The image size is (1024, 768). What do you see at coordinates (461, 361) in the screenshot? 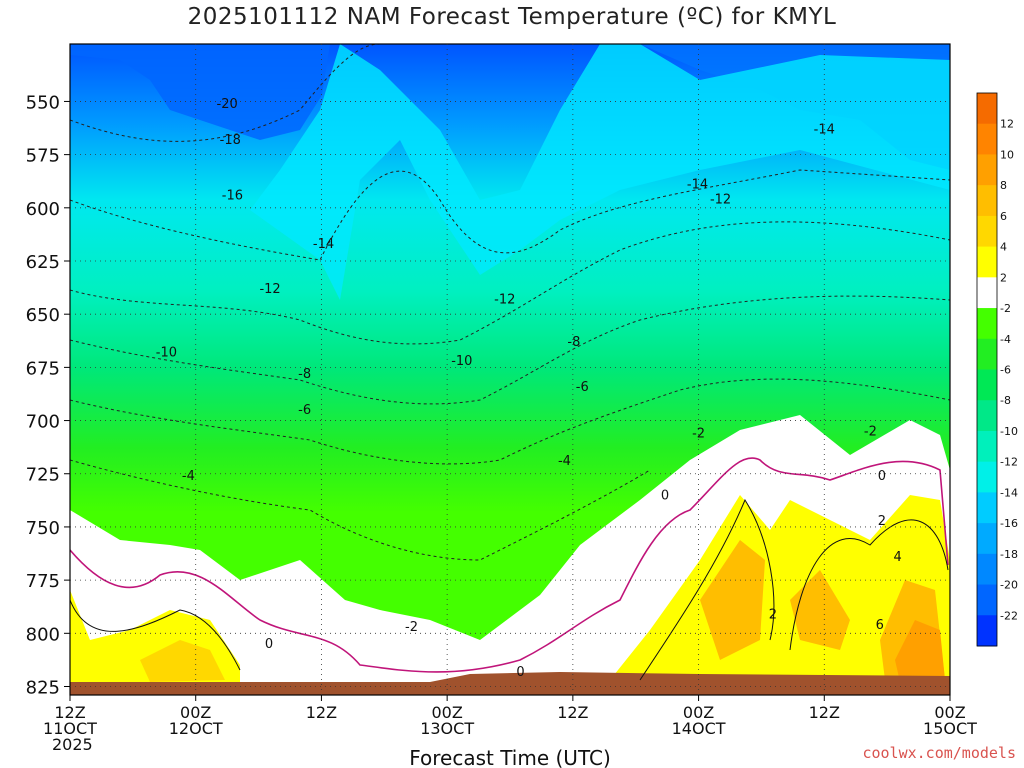
I see `contour-label: -10` at bounding box center [461, 361].